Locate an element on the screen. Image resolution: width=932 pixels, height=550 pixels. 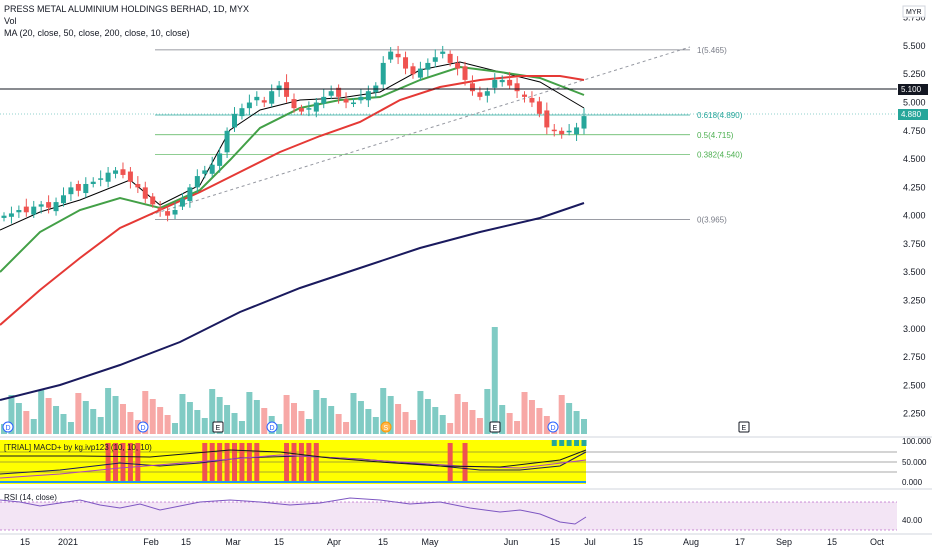
time-axis-label: May is located at coordinates (430, 542).